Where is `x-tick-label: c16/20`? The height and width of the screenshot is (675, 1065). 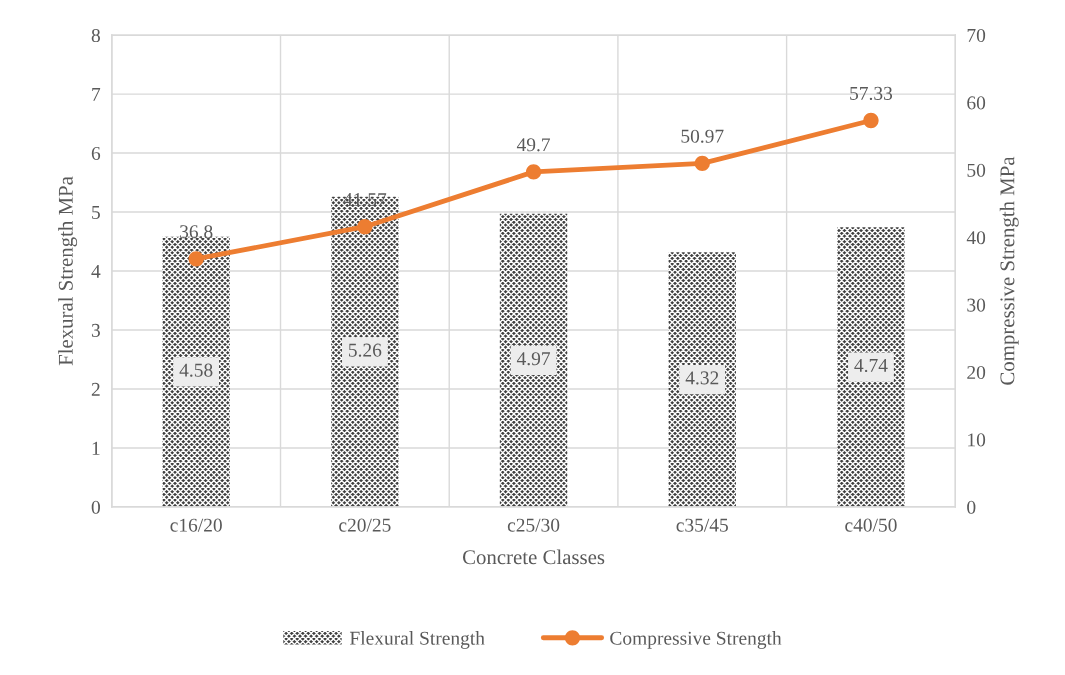 x-tick-label: c16/20 is located at coordinates (196, 525).